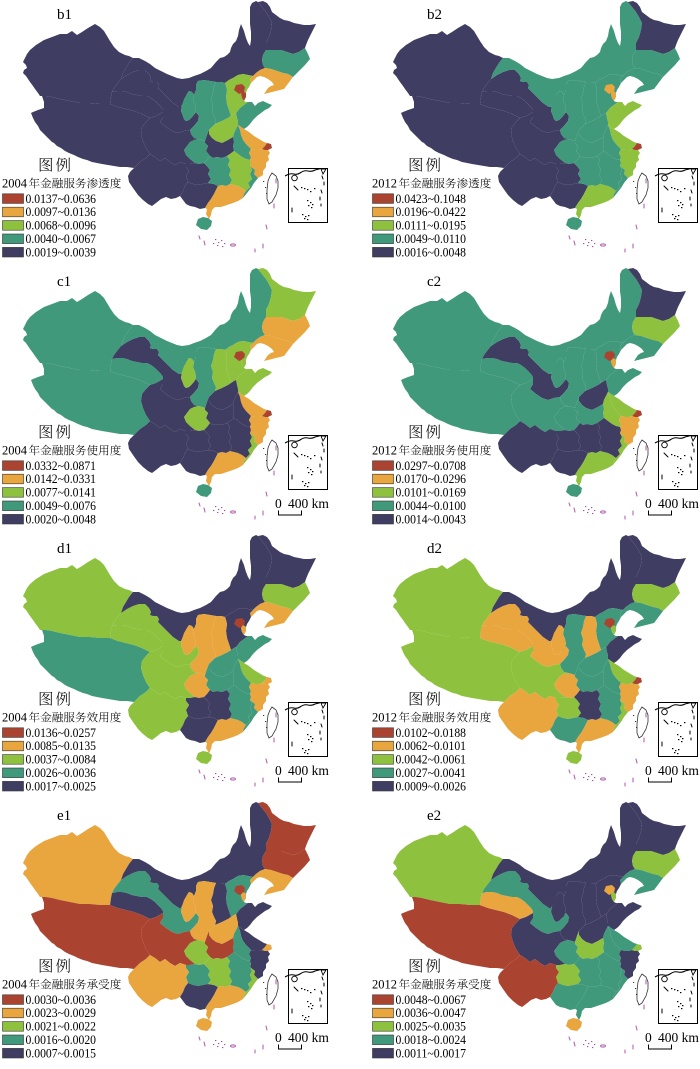 The width and height of the screenshot is (700, 1069). Describe the element at coordinates (64, 282) in the screenshot. I see `svg-text: c1` at that location.